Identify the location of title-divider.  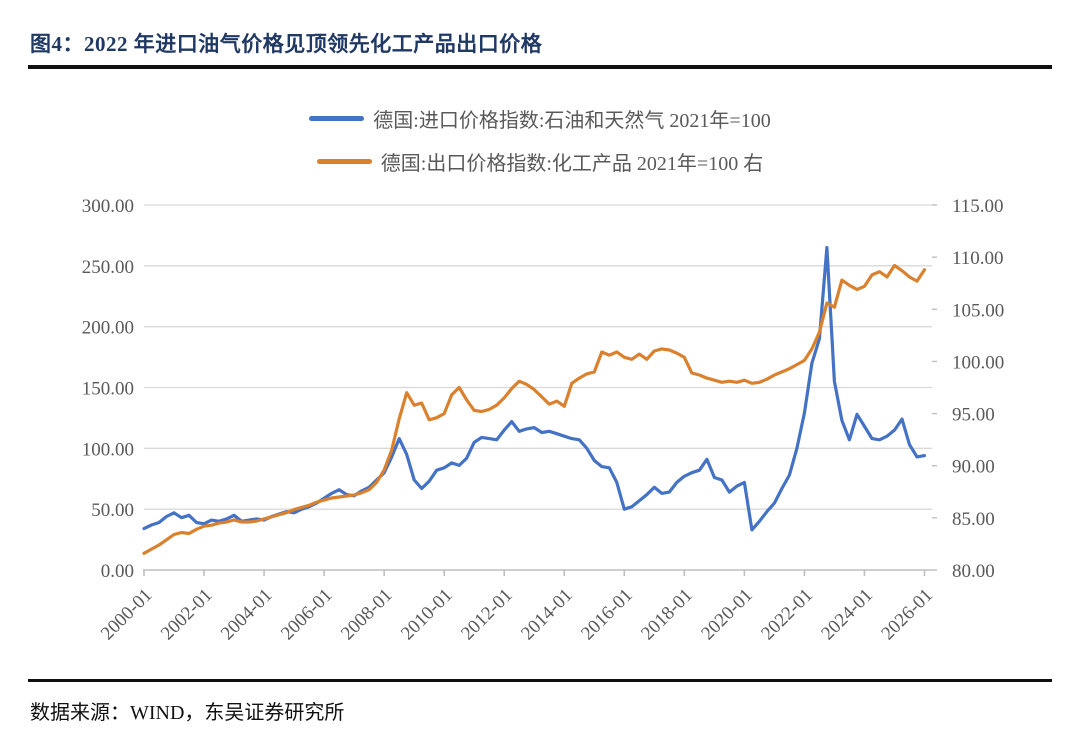
(540, 67).